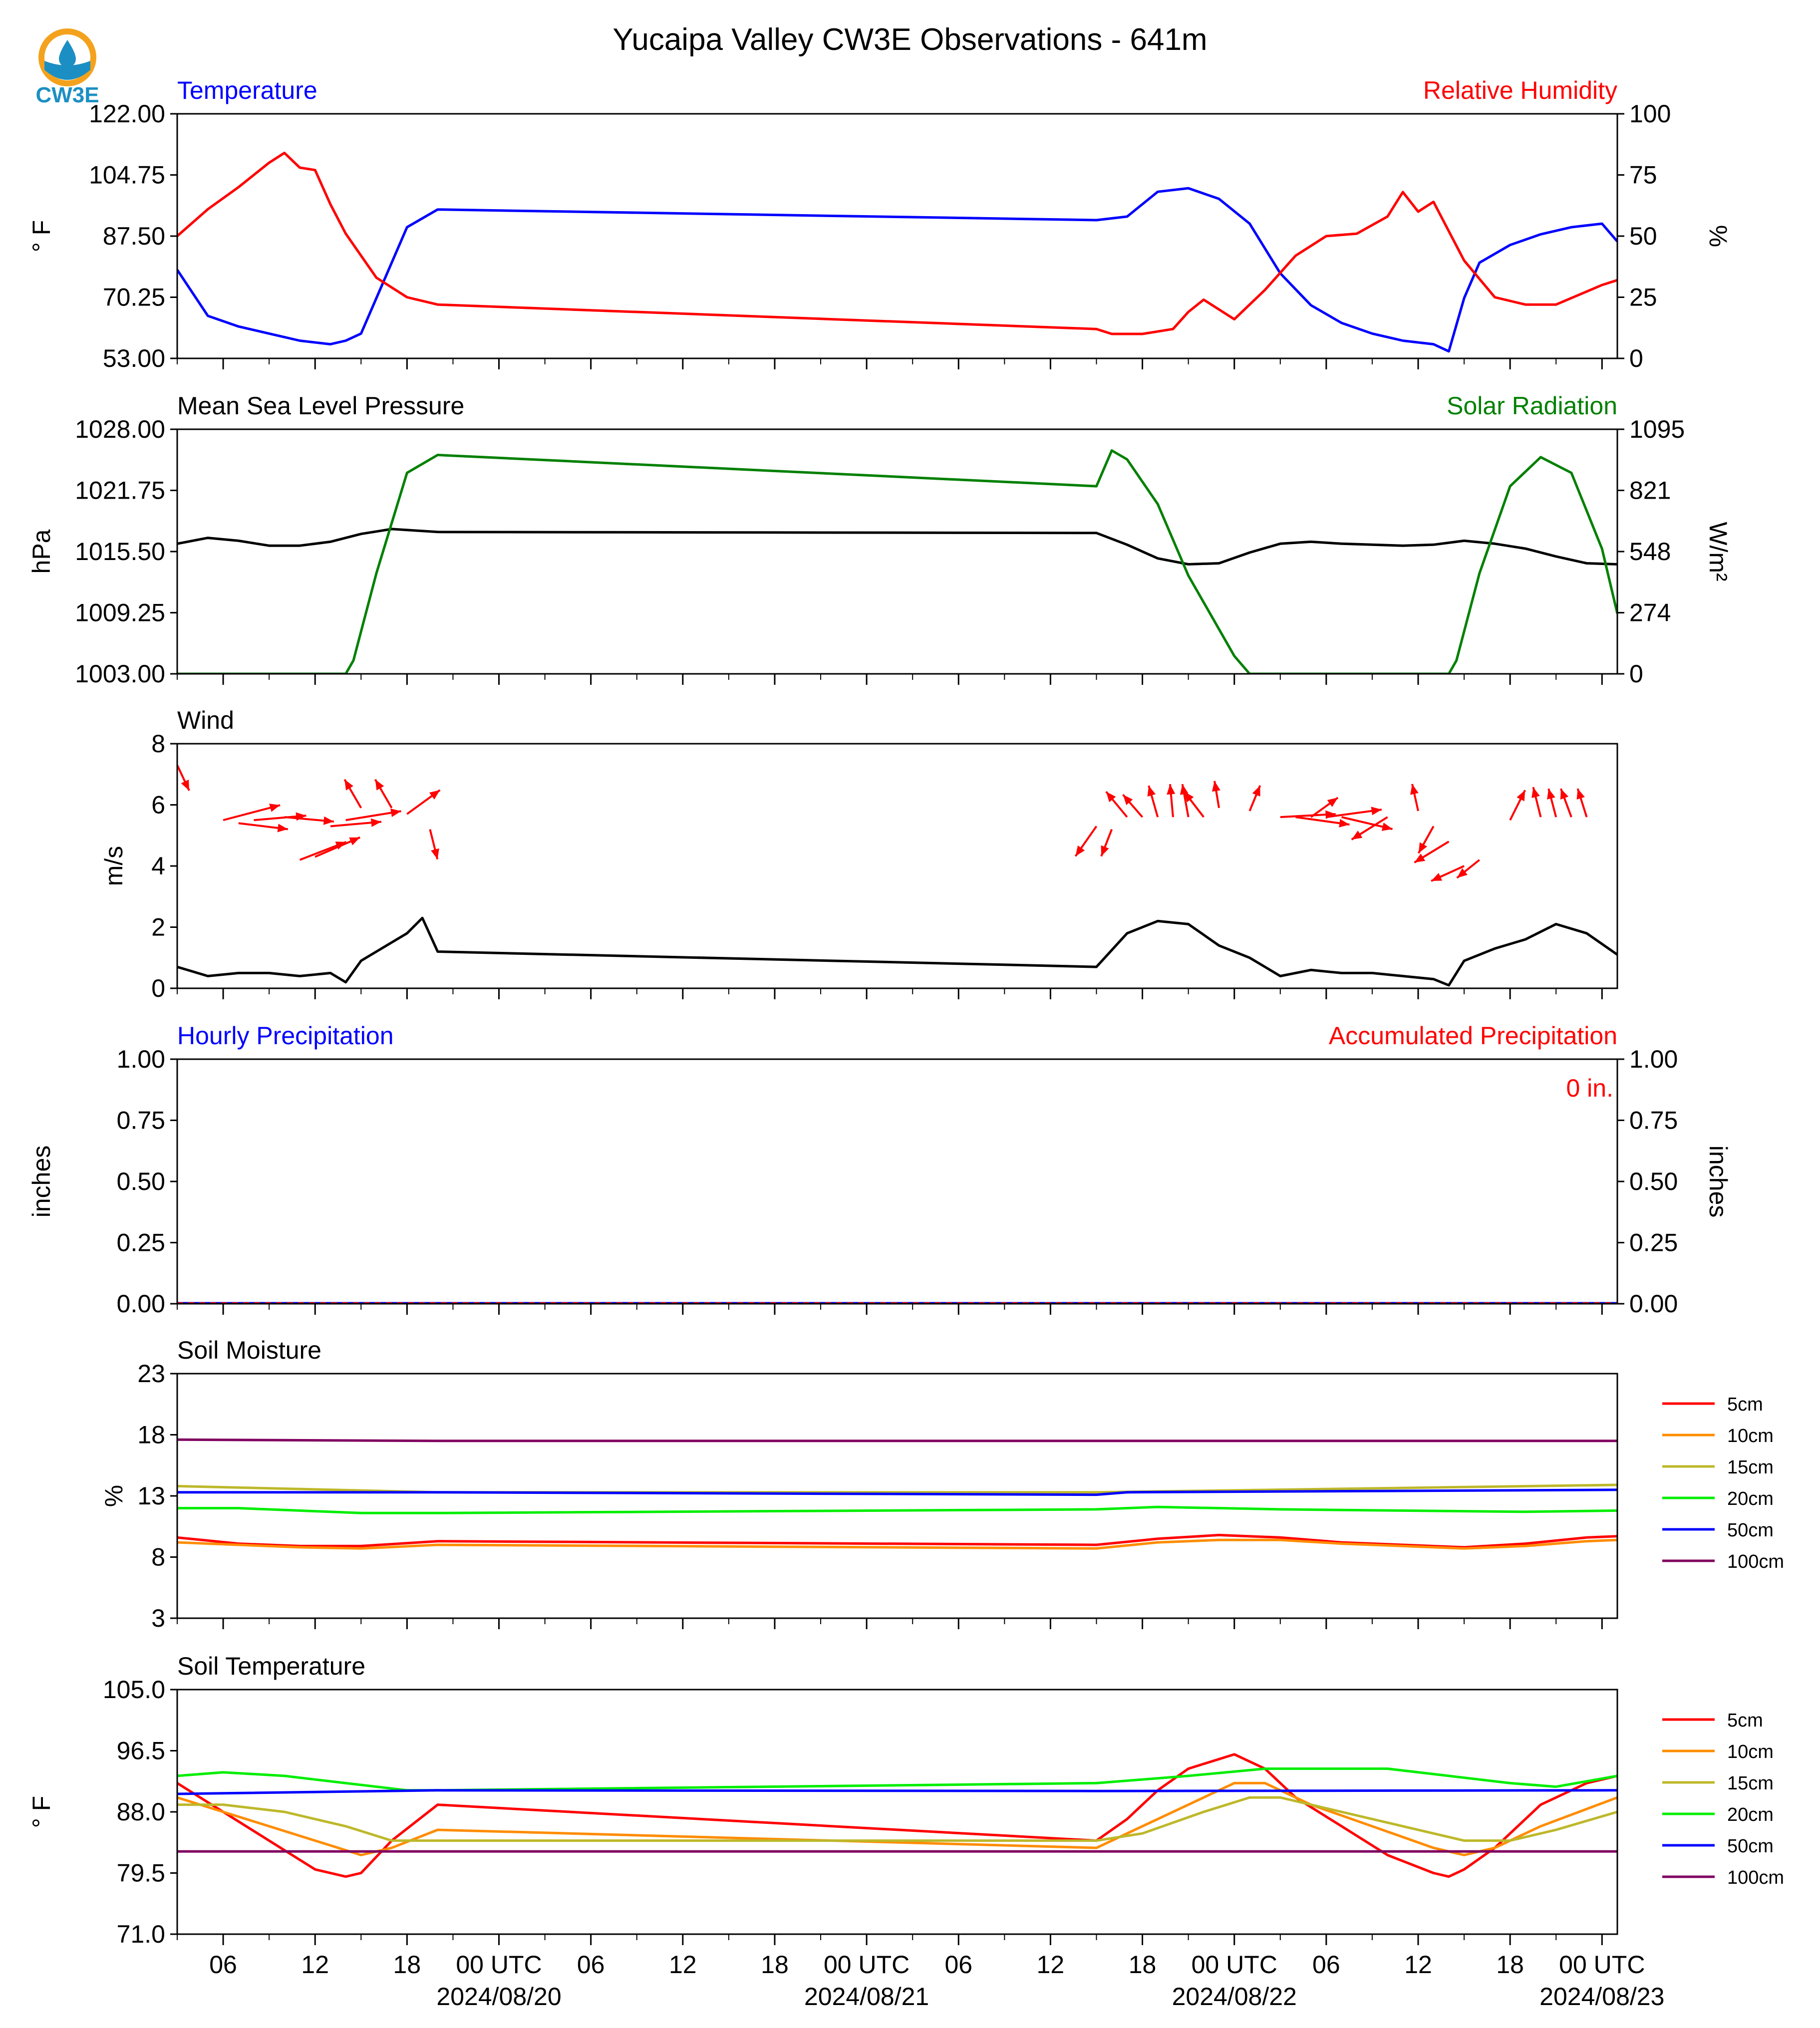  Describe the element at coordinates (158, 927) in the screenshot. I see `y-tick-label: 2` at that location.